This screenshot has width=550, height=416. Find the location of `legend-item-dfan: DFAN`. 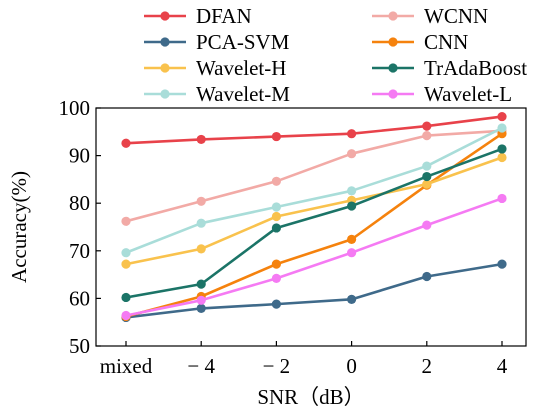

legend-item-dfan: DFAN is located at coordinates (198, 16).